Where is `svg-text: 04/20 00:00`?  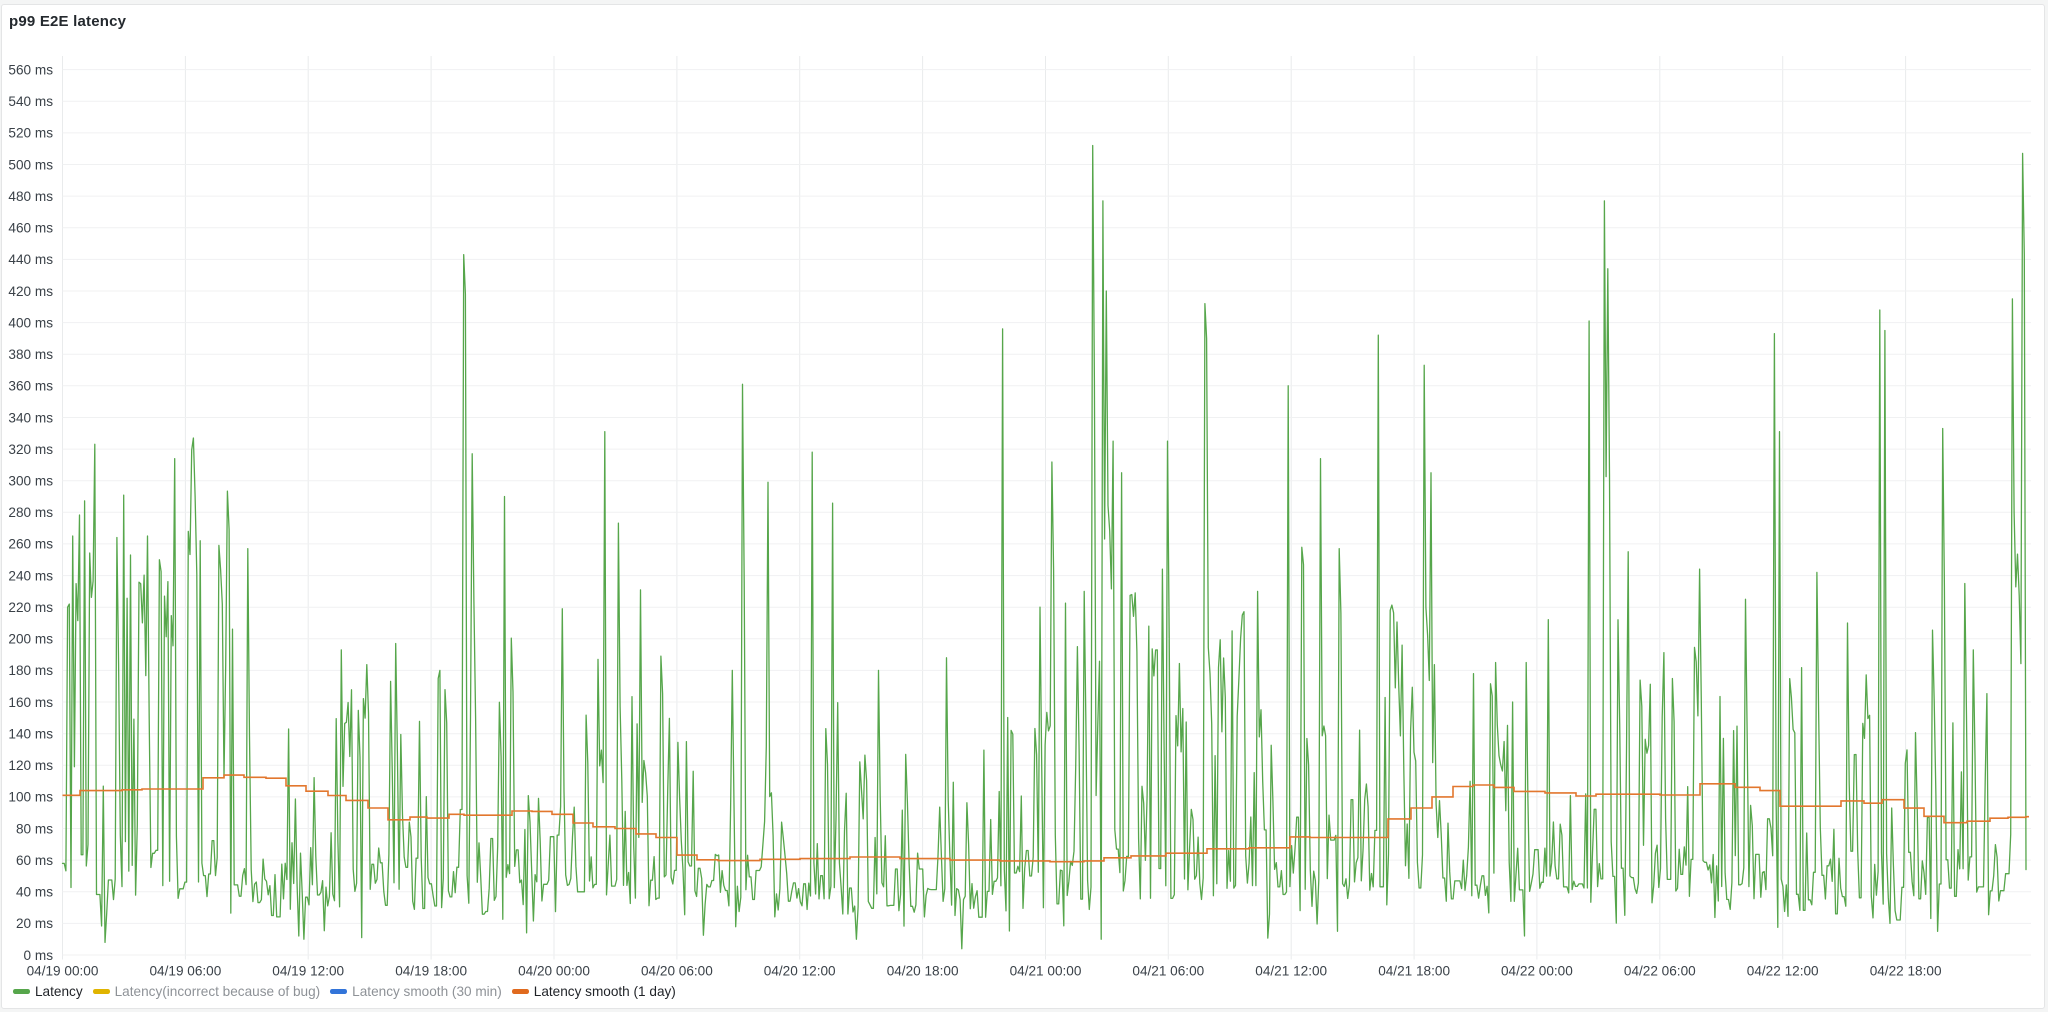
svg-text: 04/20 00:00 is located at coordinates (554, 971).